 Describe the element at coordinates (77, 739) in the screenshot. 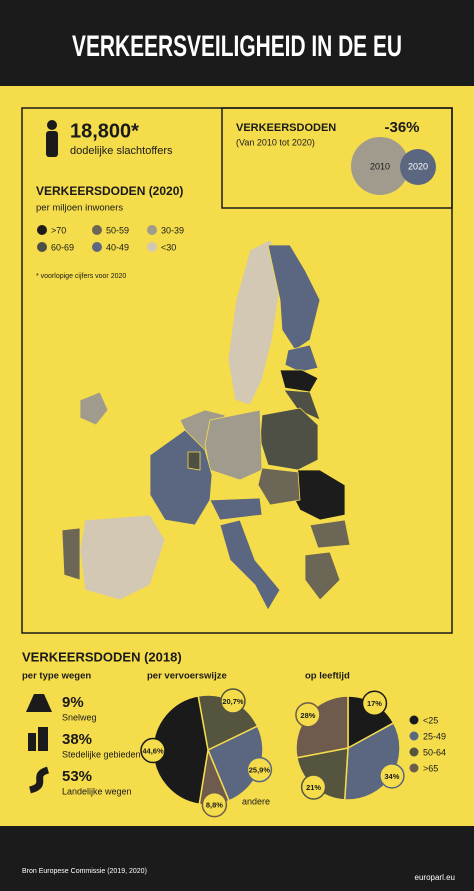

I see `road-value: 38%` at that location.